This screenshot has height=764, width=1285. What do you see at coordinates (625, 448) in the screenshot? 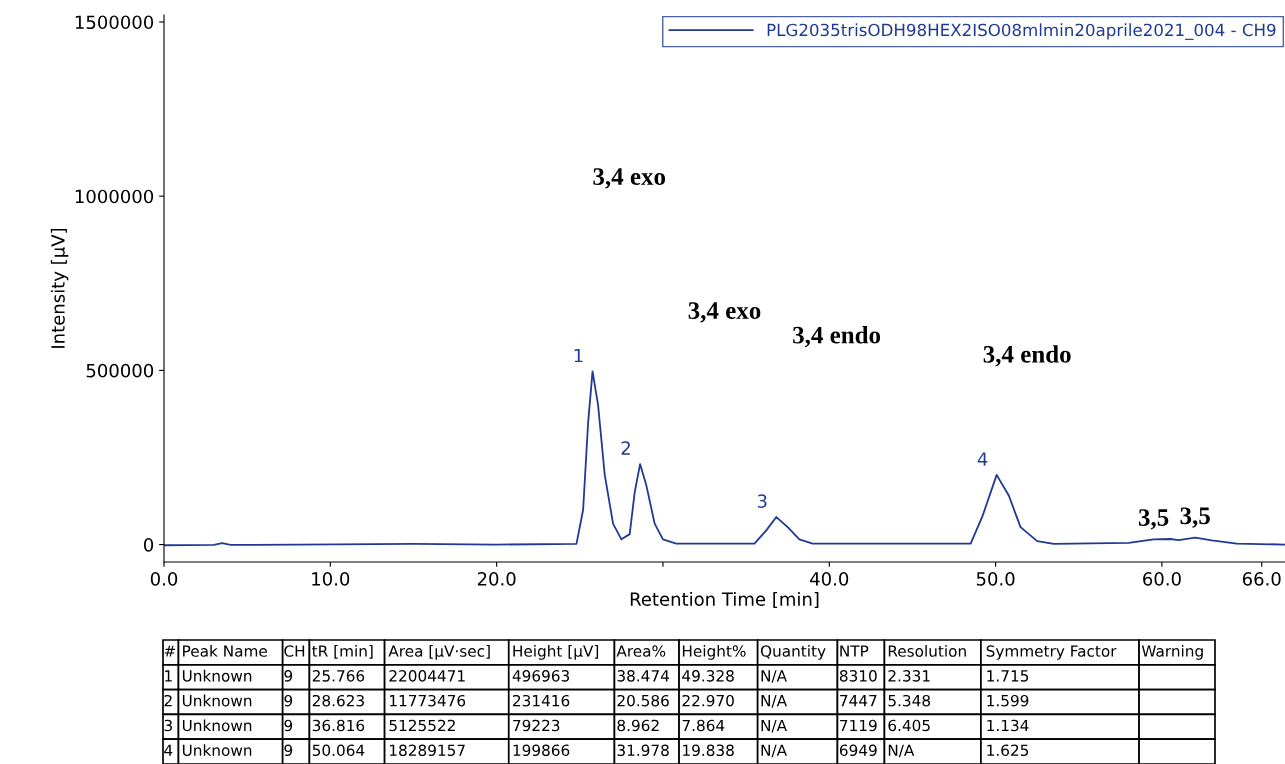
I see `annotation: 2` at bounding box center [625, 448].